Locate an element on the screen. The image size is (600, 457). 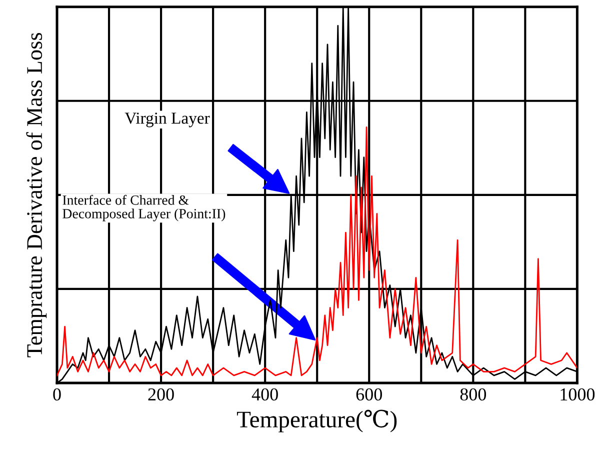
annotation: Interface of Charred & Decomposed Layer (Point:II) is located at coordinates (144, 208).